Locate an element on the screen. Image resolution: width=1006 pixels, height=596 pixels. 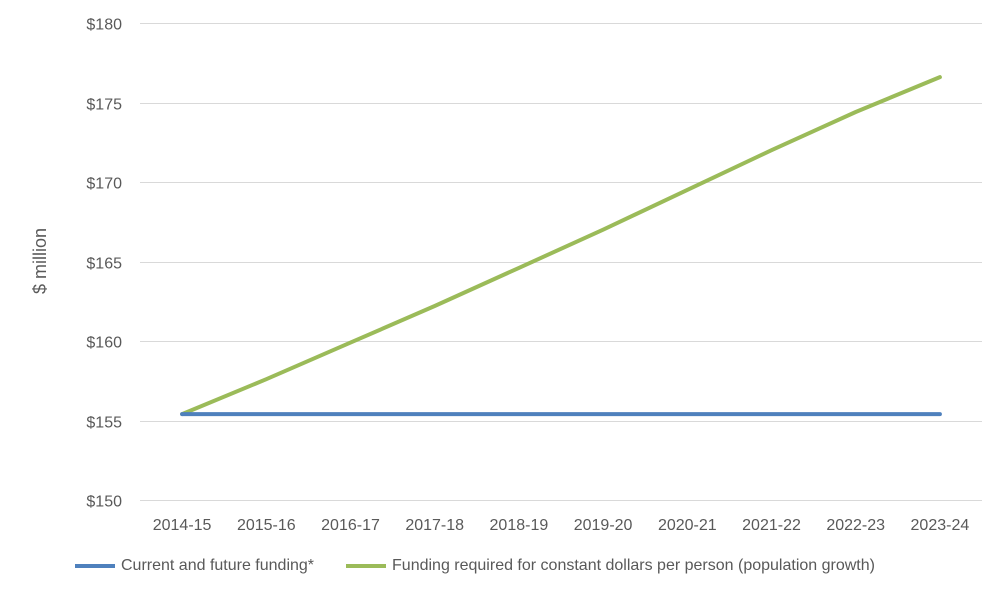
x-tick-label: 2018-19 is located at coordinates (519, 525).